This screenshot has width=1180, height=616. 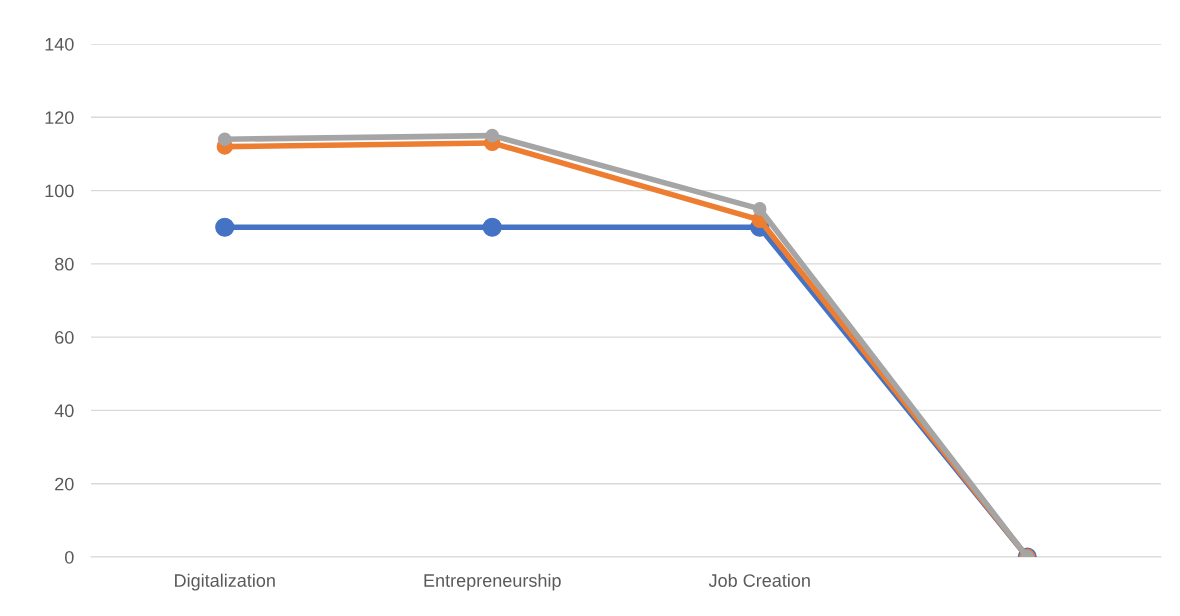 What do you see at coordinates (759, 580) in the screenshot?
I see `x-tick-label: Job Creation` at bounding box center [759, 580].